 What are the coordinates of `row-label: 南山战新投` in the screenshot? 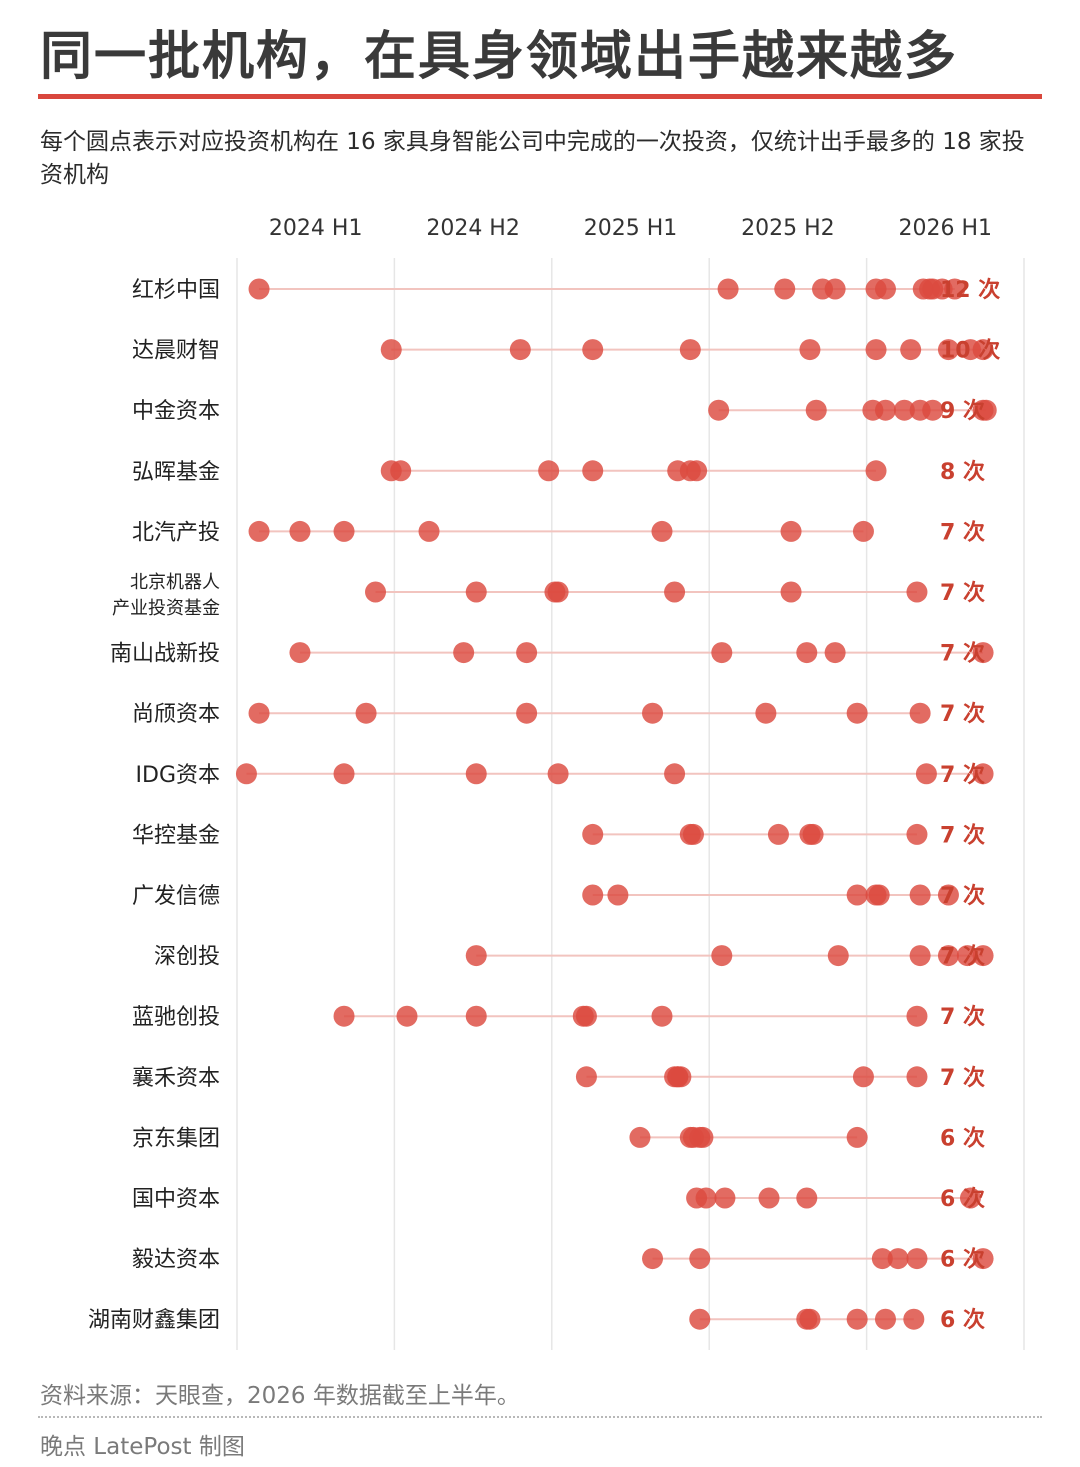 It's located at (165, 654).